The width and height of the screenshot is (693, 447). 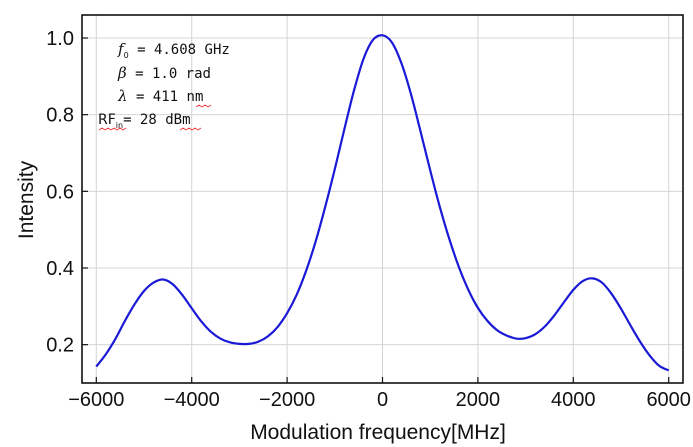 I want to click on spellcheck-underline-nm, so click(x=203, y=106).